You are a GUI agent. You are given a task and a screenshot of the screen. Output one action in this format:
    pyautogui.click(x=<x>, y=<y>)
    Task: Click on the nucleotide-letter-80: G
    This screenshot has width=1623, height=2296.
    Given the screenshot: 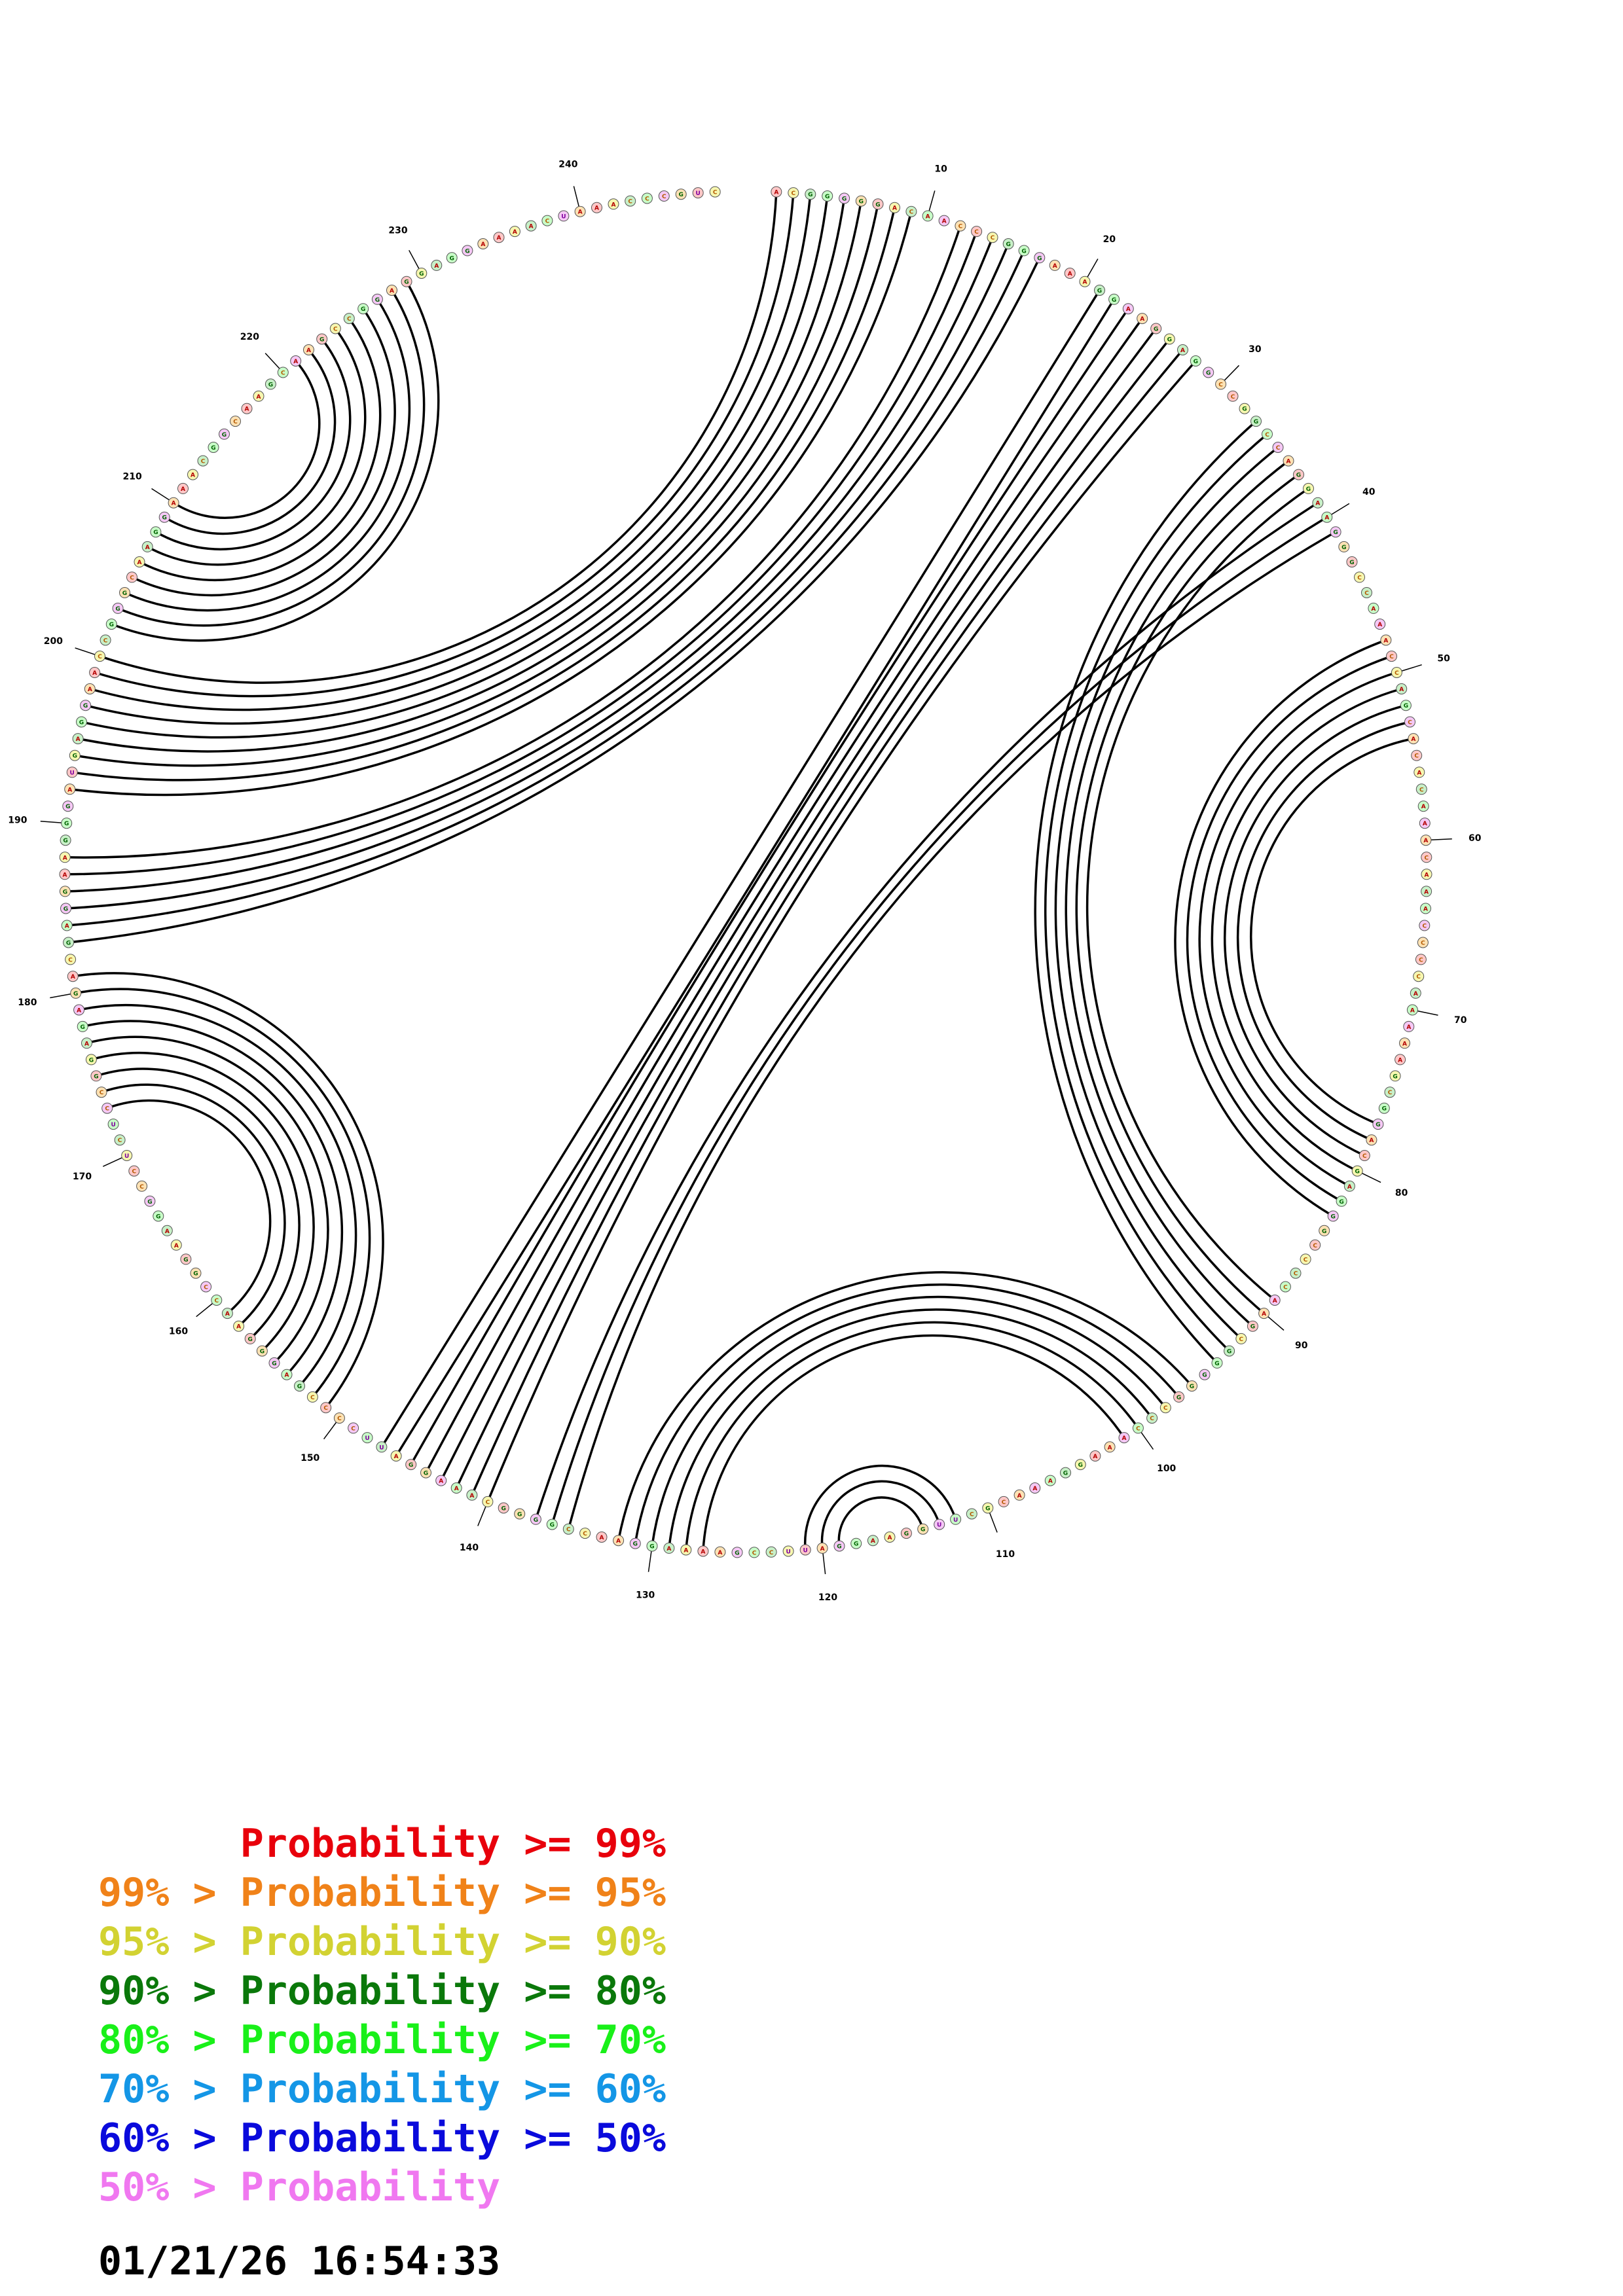 What is the action you would take?
    pyautogui.click(x=1357, y=1172)
    